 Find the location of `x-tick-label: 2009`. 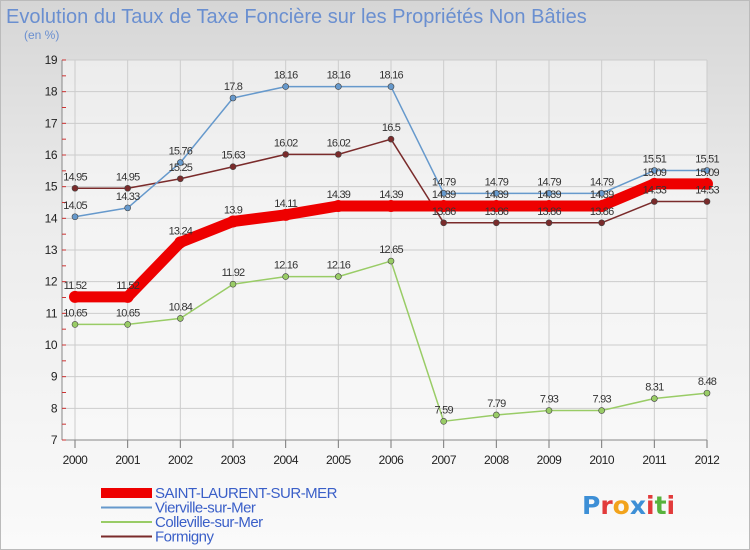

x-tick-label: 2009 is located at coordinates (550, 460).